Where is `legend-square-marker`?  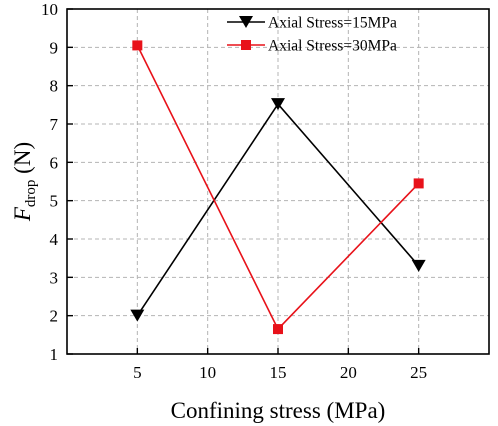
legend-square-marker is located at coordinates (246, 45).